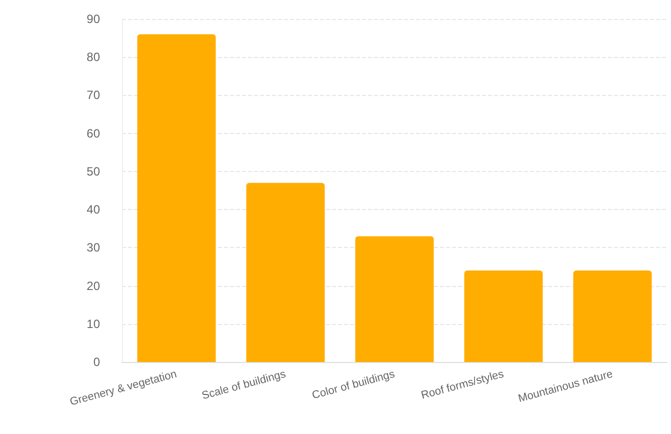 The height and width of the screenshot is (434, 671). What do you see at coordinates (93, 323) in the screenshot?
I see `y-tick-label: 10` at bounding box center [93, 323].